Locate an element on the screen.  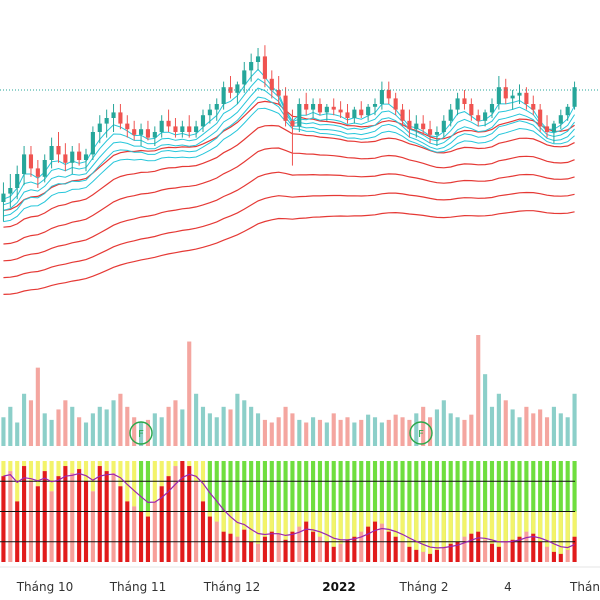
indicator-signal-line is located at coordinates (289, 510).